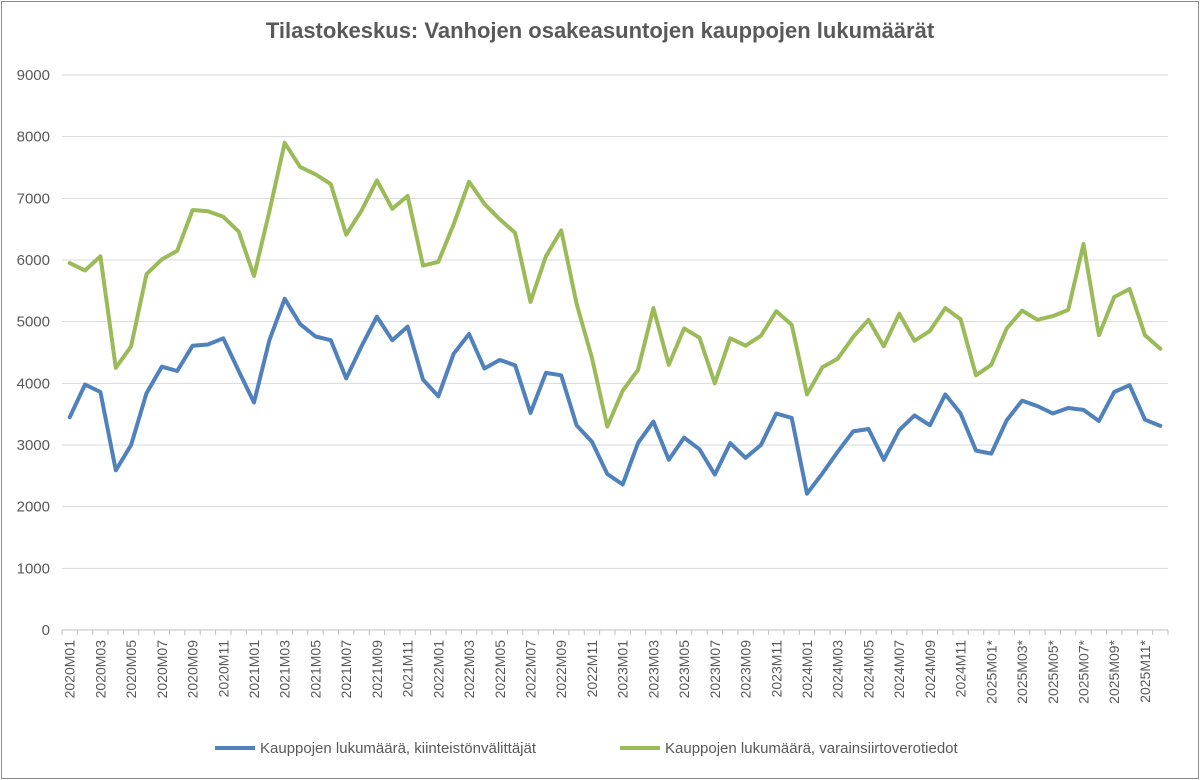  What do you see at coordinates (715, 669) in the screenshot?
I see `x-tick-label: 2023M07` at bounding box center [715, 669].